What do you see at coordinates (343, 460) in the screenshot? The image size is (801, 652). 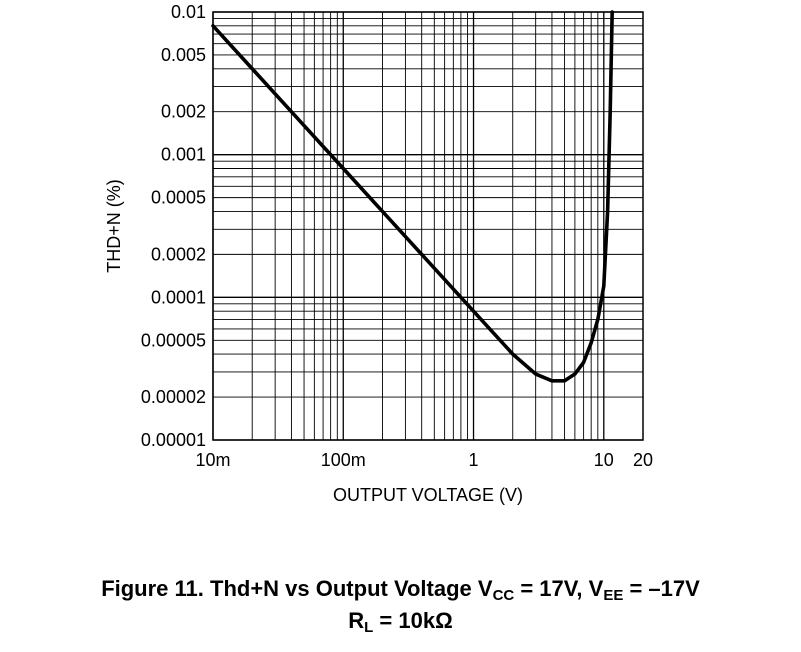 I see `x-tick-label: 100m` at bounding box center [343, 460].